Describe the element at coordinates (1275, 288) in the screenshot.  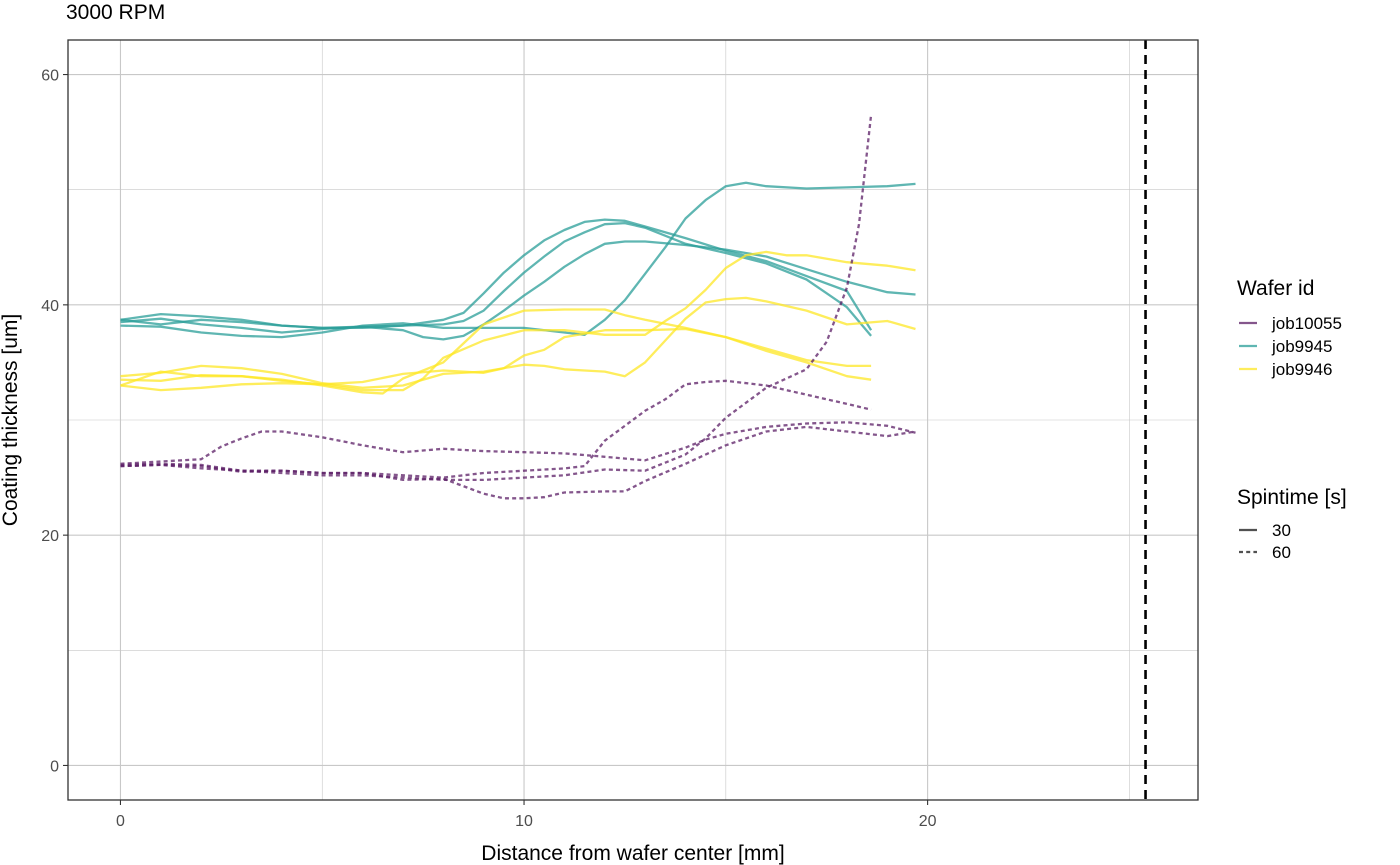
I see `color-legend-title: Wafer id` at that location.